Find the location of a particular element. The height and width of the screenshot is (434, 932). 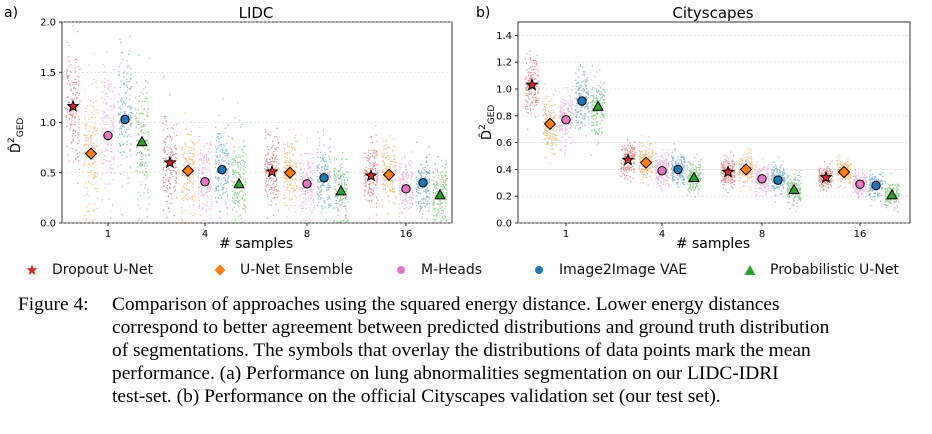

y-tick-label: 0.0 is located at coordinates (504, 224).